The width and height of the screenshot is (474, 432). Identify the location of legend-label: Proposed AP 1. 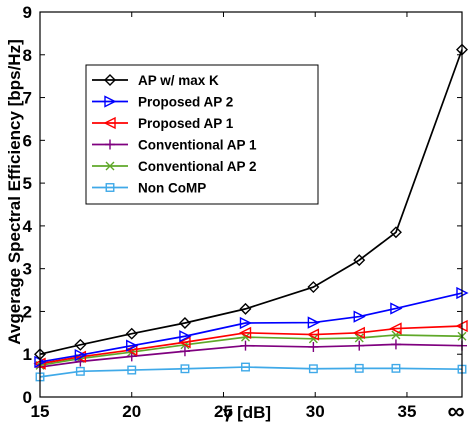
(186, 123).